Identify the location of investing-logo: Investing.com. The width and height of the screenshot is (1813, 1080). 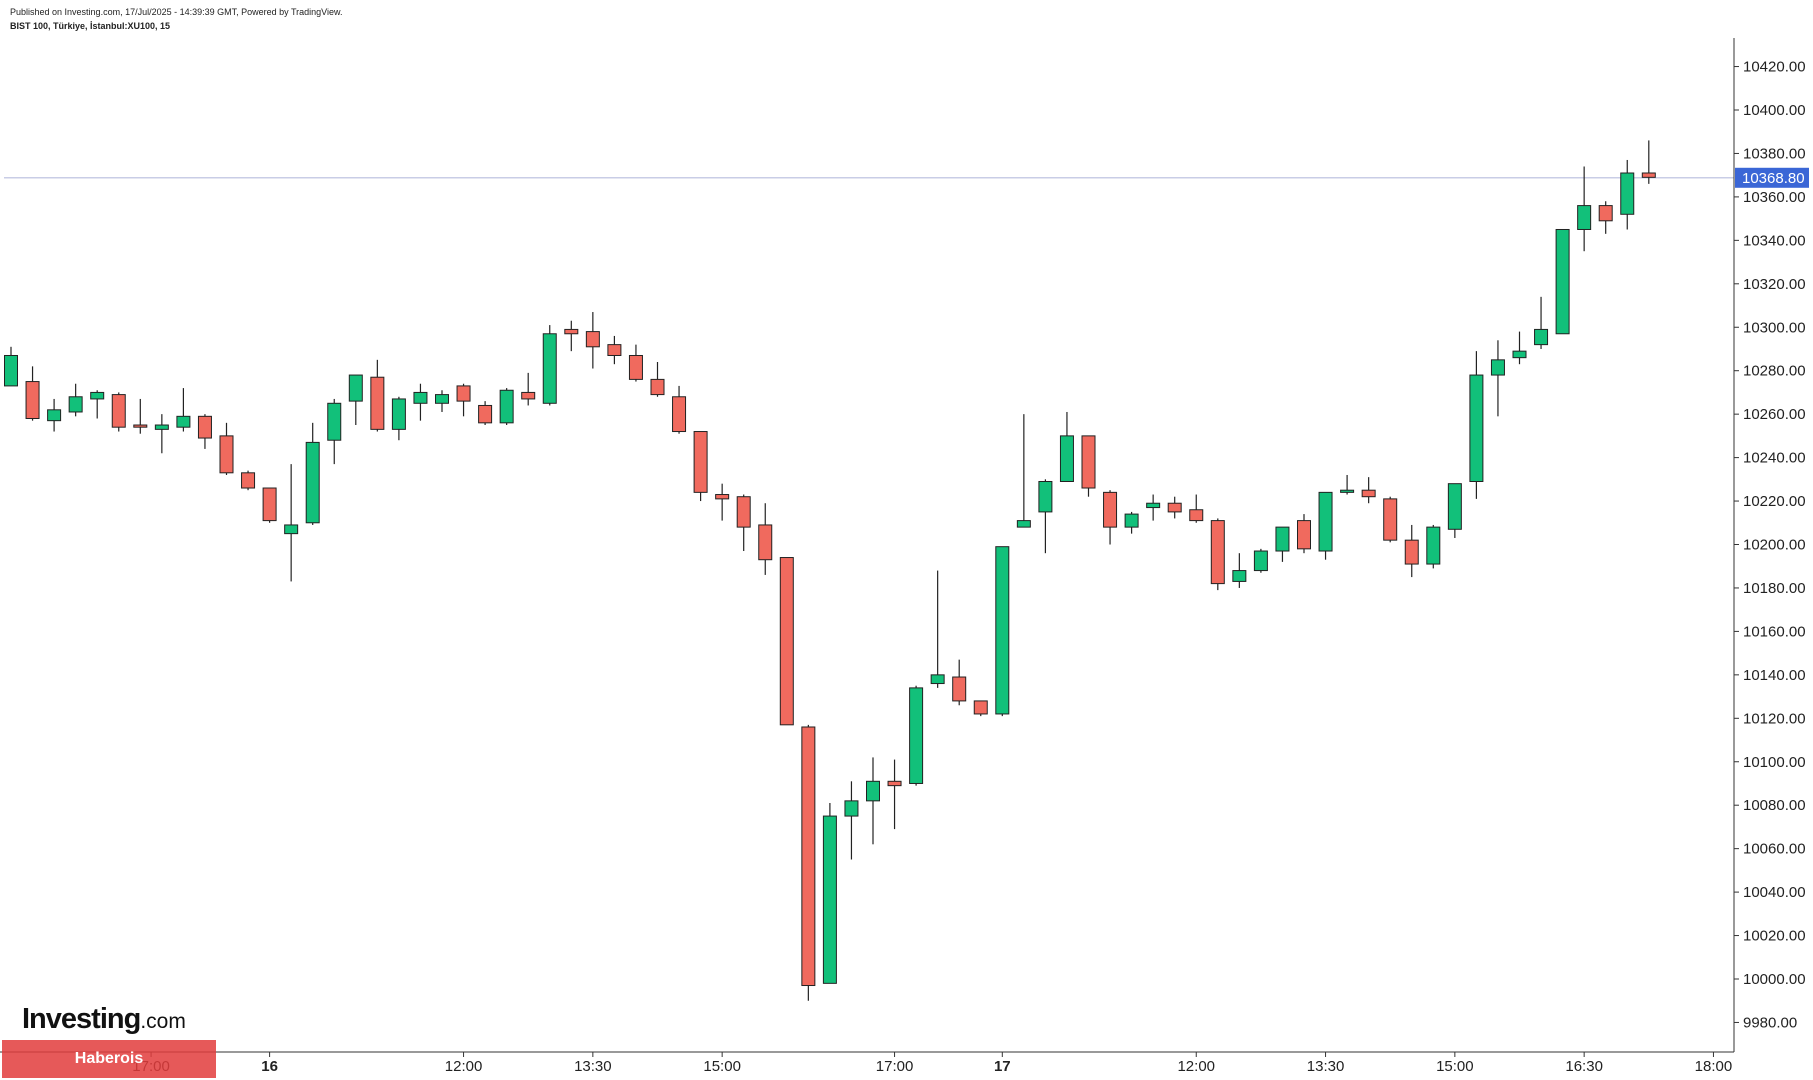
(104, 1019).